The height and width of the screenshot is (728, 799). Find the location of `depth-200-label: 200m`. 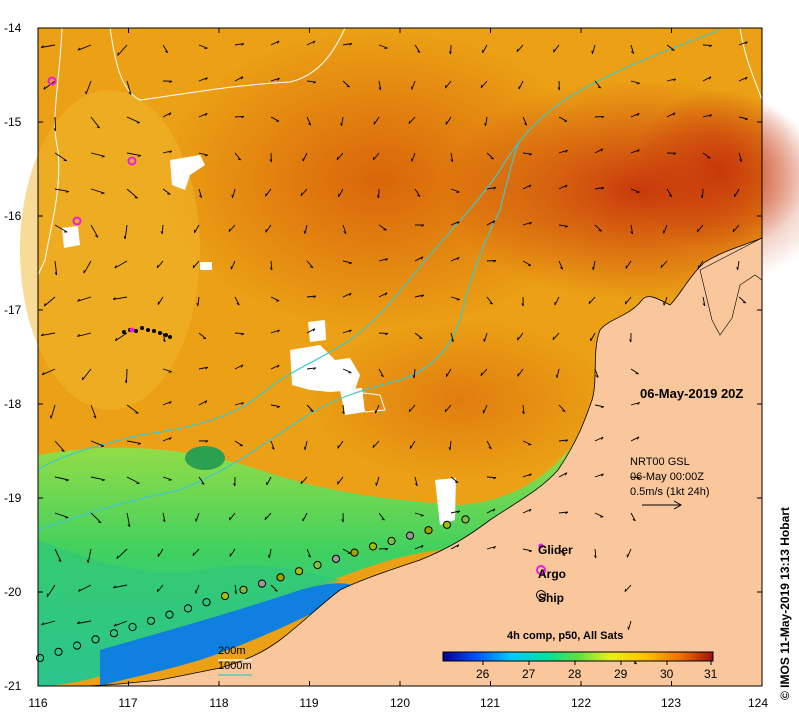

depth-200-label: 200m is located at coordinates (232, 651).